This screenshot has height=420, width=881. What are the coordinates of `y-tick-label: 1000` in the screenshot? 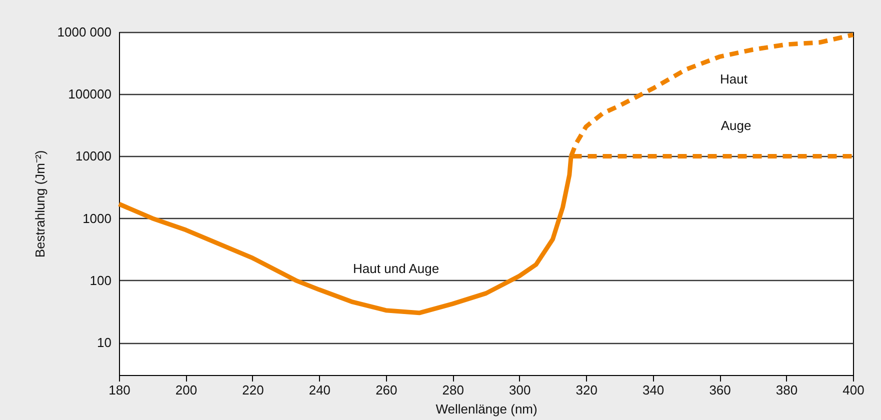 It's located at (97, 218).